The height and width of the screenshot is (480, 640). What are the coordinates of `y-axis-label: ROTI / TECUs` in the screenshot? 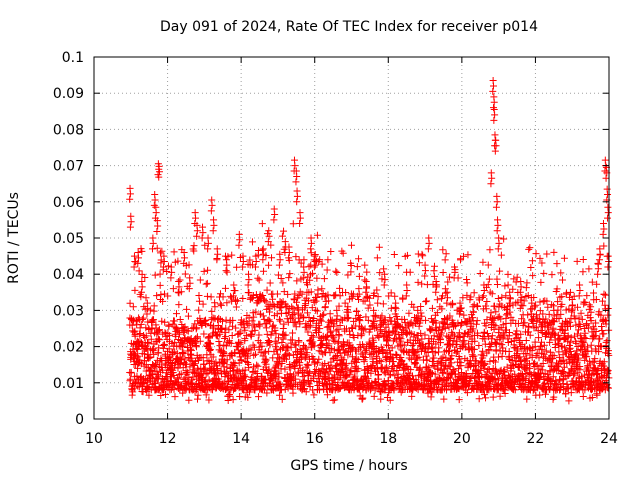 It's located at (14, 238).